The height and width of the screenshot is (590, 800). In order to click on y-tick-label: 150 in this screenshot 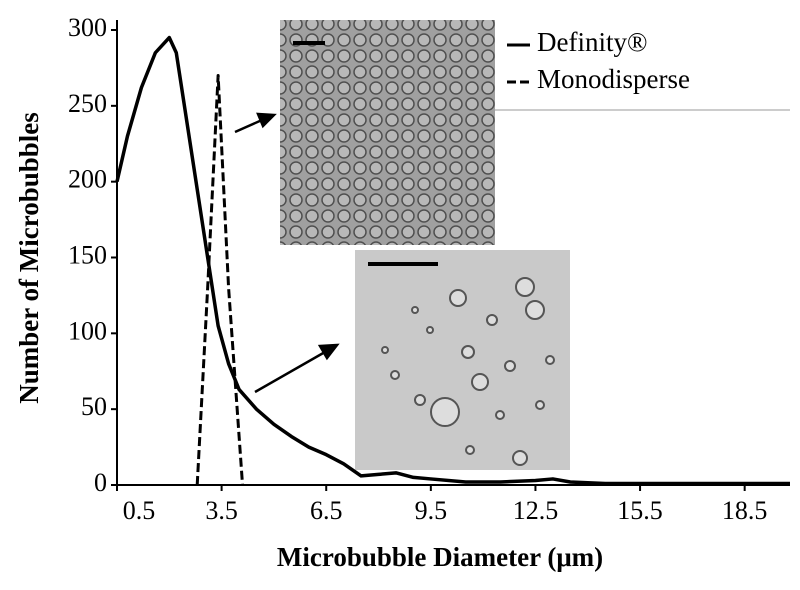, I will do `click(87, 254)`.